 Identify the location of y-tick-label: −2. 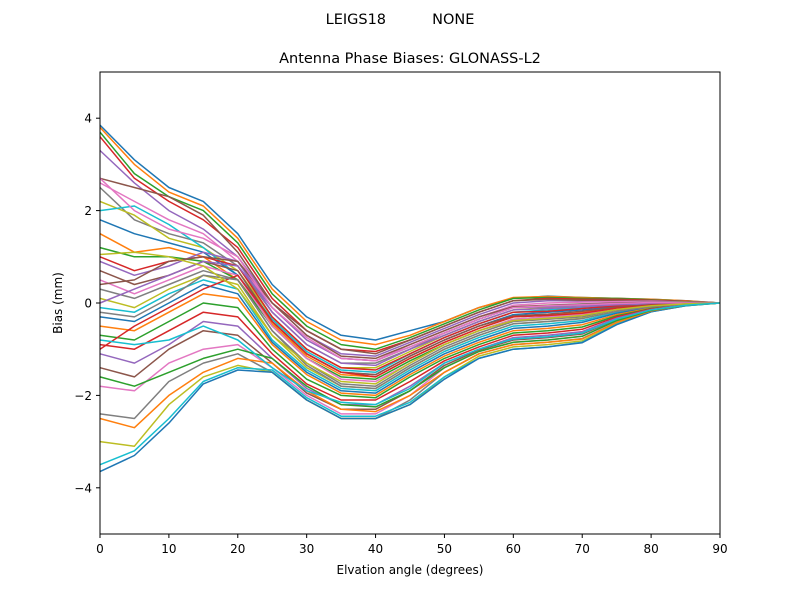
(83, 396).